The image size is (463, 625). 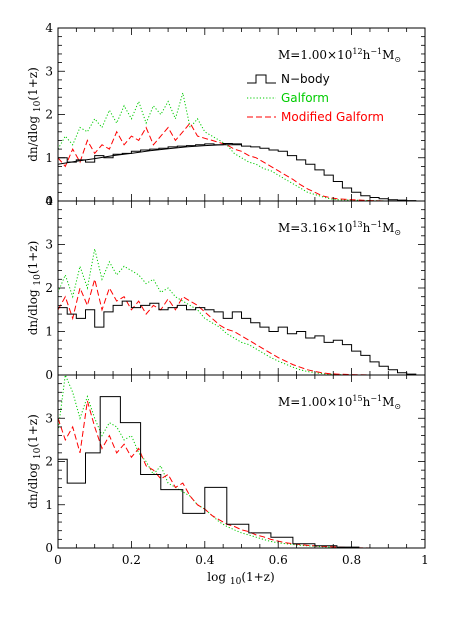 What do you see at coordinates (339, 228) in the screenshot?
I see `panel-mass-label: M=3.16×1013h−1M⊙` at bounding box center [339, 228].